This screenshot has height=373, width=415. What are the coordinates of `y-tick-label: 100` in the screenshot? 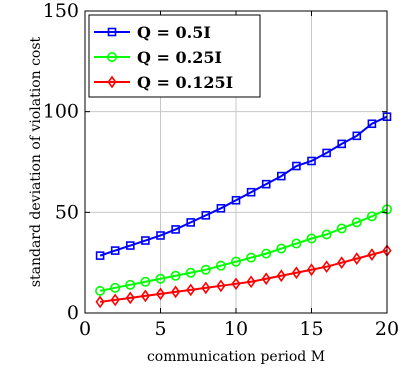 It's located at (61, 112).